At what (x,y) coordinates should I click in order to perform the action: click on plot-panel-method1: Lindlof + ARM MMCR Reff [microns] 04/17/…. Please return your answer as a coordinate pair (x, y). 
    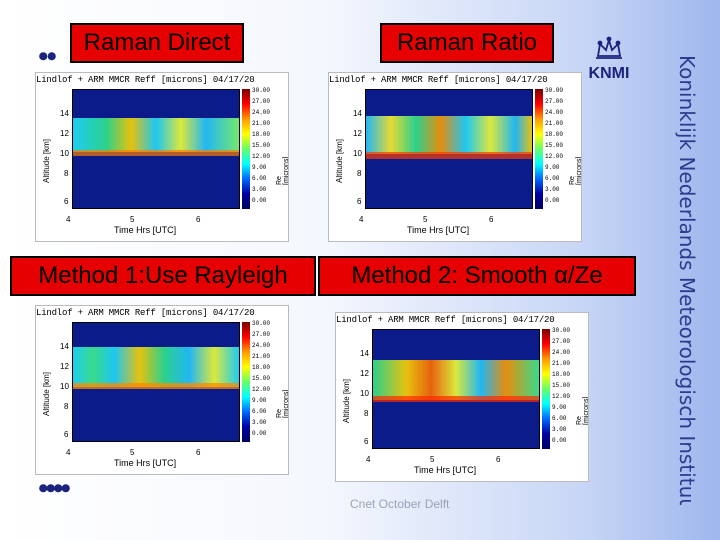
    Looking at the image, I should click on (162, 390).